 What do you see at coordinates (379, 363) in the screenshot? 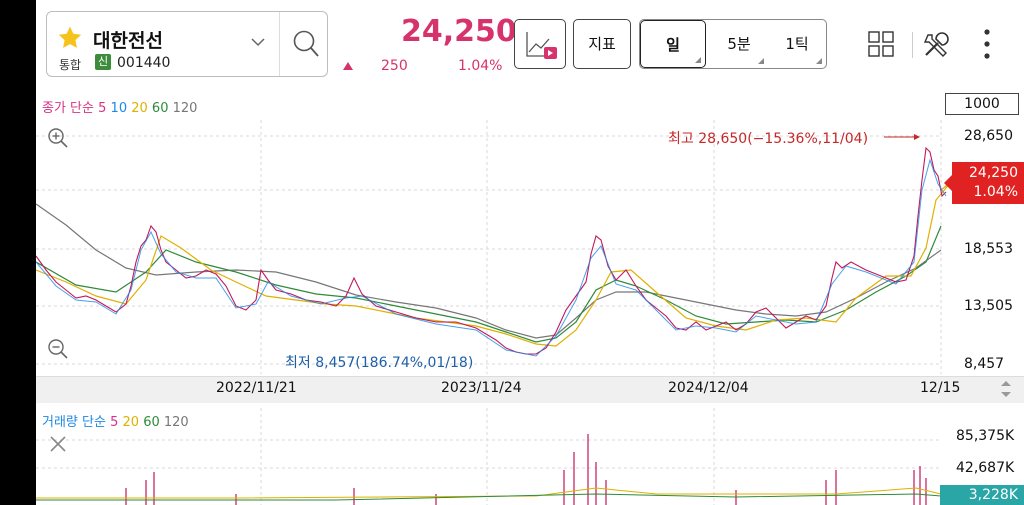
I see `low-annotation: 최저 8,457(186.74%,01/18)` at bounding box center [379, 363].